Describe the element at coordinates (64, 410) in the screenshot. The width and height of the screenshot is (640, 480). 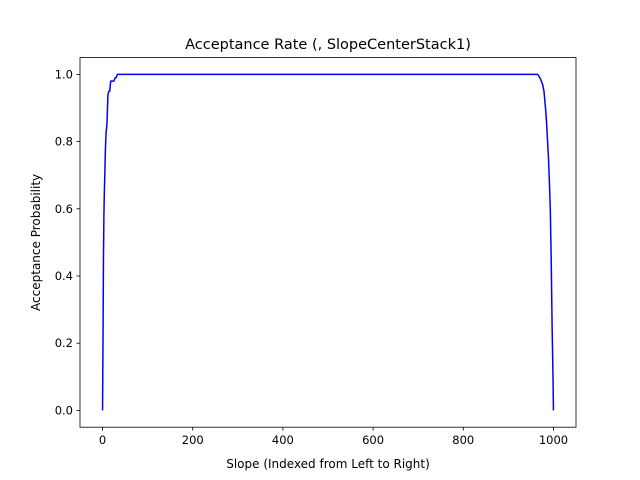
I see `y-tick-label: 0.0` at that location.